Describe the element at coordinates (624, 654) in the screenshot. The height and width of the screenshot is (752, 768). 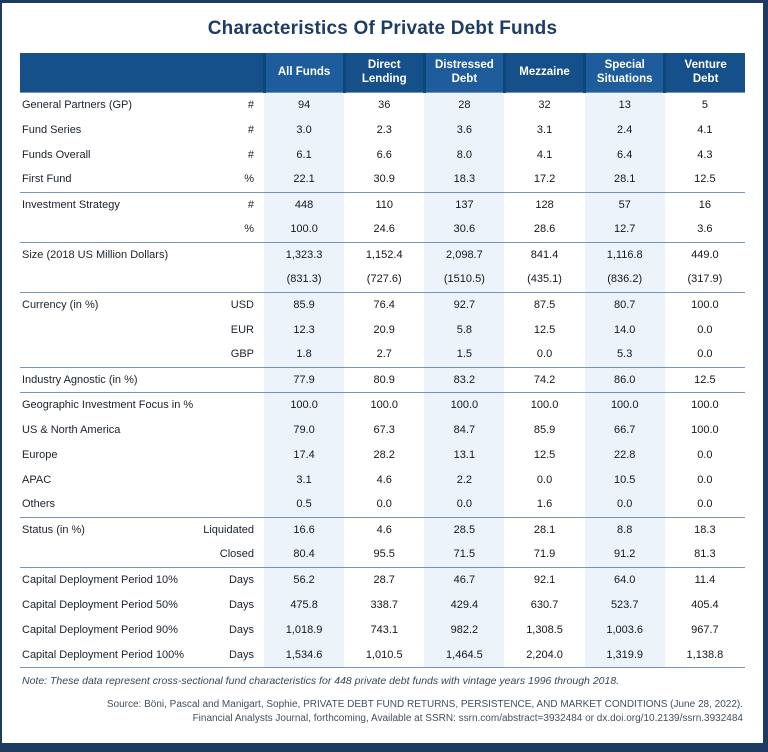
I see `cell-value: 1,319.9` at that location.